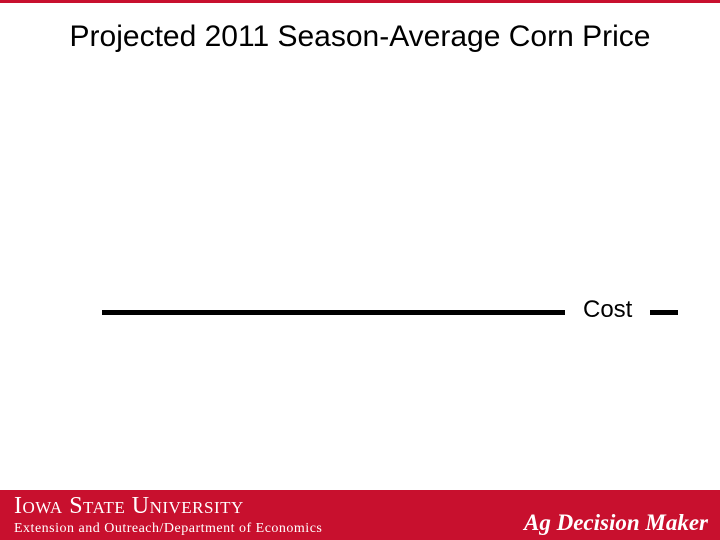  I want to click on cost-line, so click(333, 312).